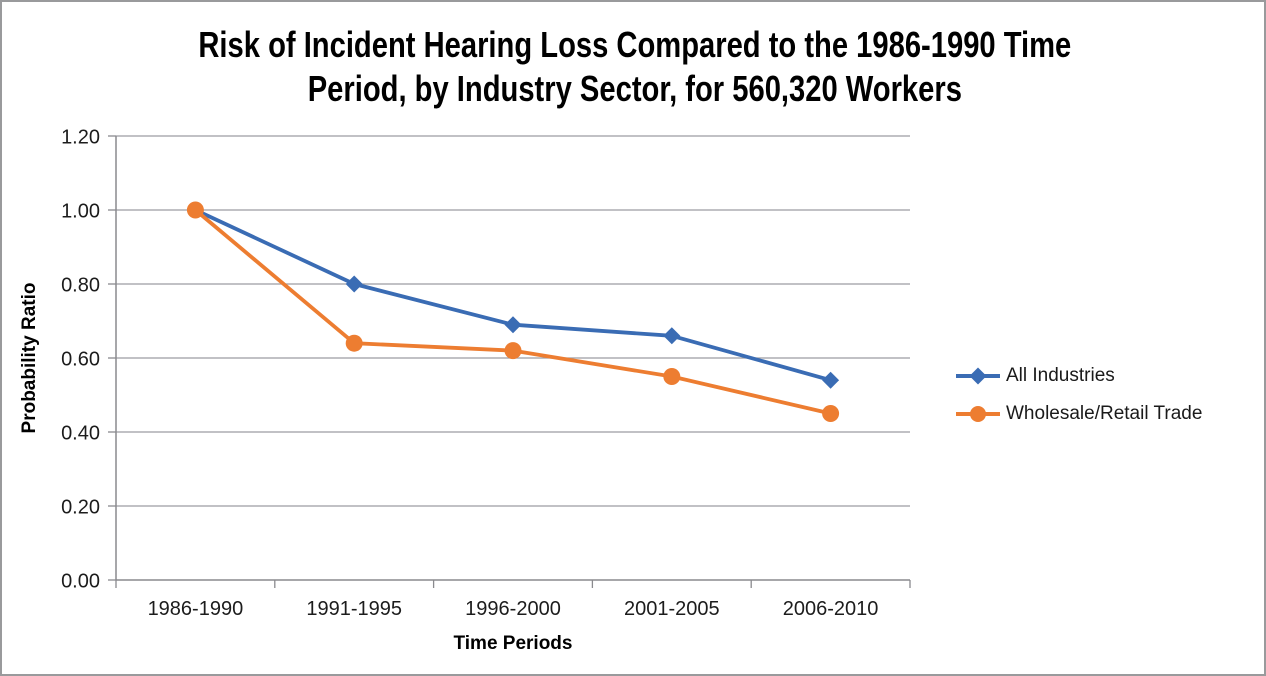 Image resolution: width=1266 pixels, height=676 pixels. What do you see at coordinates (196, 609) in the screenshot?
I see `x-tick-label: 1986-1990` at bounding box center [196, 609].